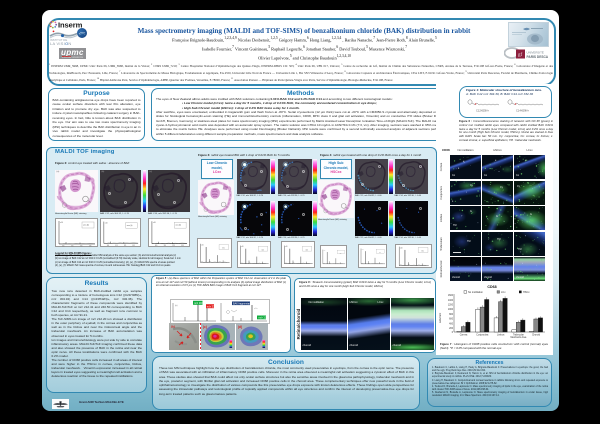 The width and height of the screenshot is (600, 424). Describe the element at coordinates (451, 306) in the screenshot. I see `svg-text: 1200` at that location.